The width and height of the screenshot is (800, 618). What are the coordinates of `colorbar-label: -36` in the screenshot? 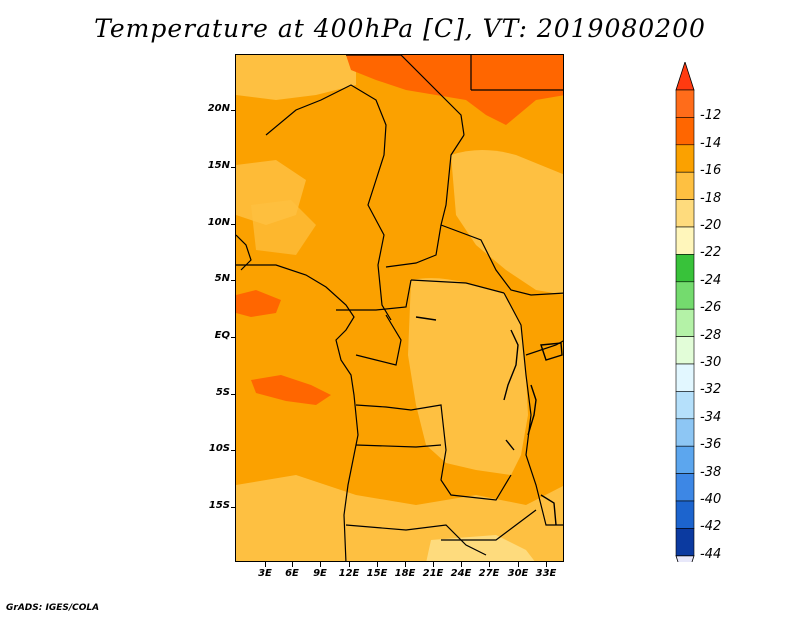 It's located at (711, 445).